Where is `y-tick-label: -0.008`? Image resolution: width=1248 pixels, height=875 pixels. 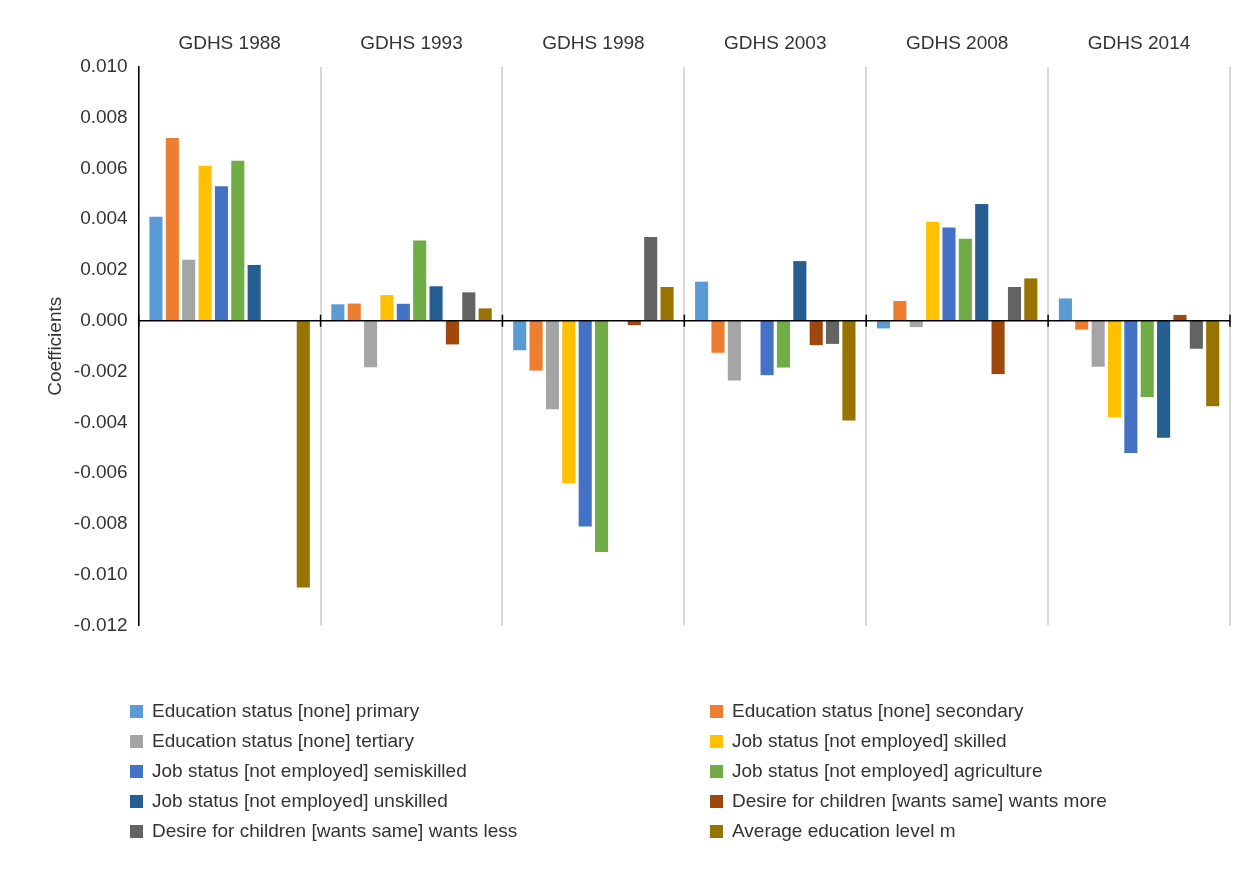
y-tick-label: -0.008 is located at coordinates (100, 523).